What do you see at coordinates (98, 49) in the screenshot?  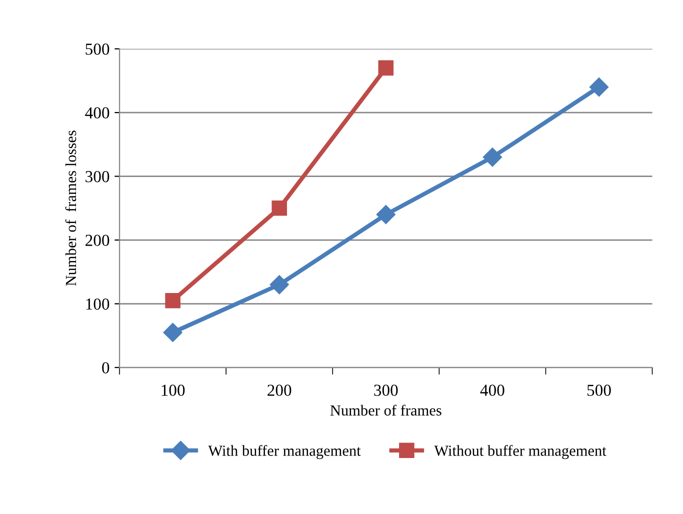 I see `y-tick-label: 500` at bounding box center [98, 49].